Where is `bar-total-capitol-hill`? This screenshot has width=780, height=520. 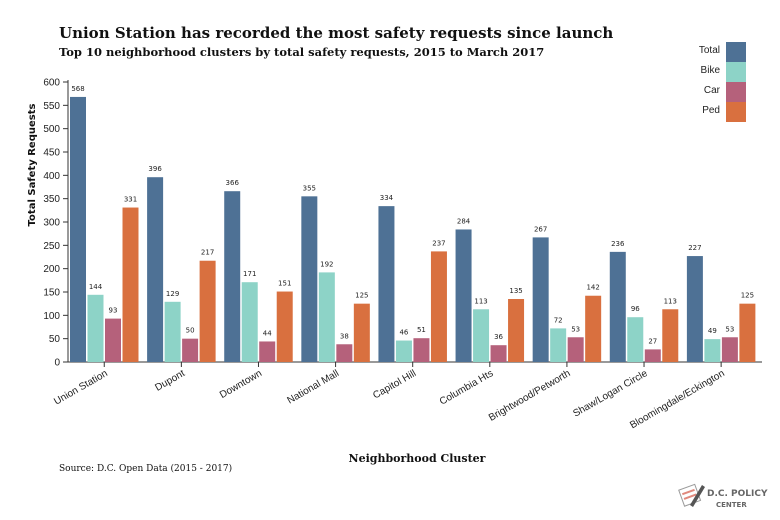
bar-total-capitol-hill is located at coordinates (386, 284).